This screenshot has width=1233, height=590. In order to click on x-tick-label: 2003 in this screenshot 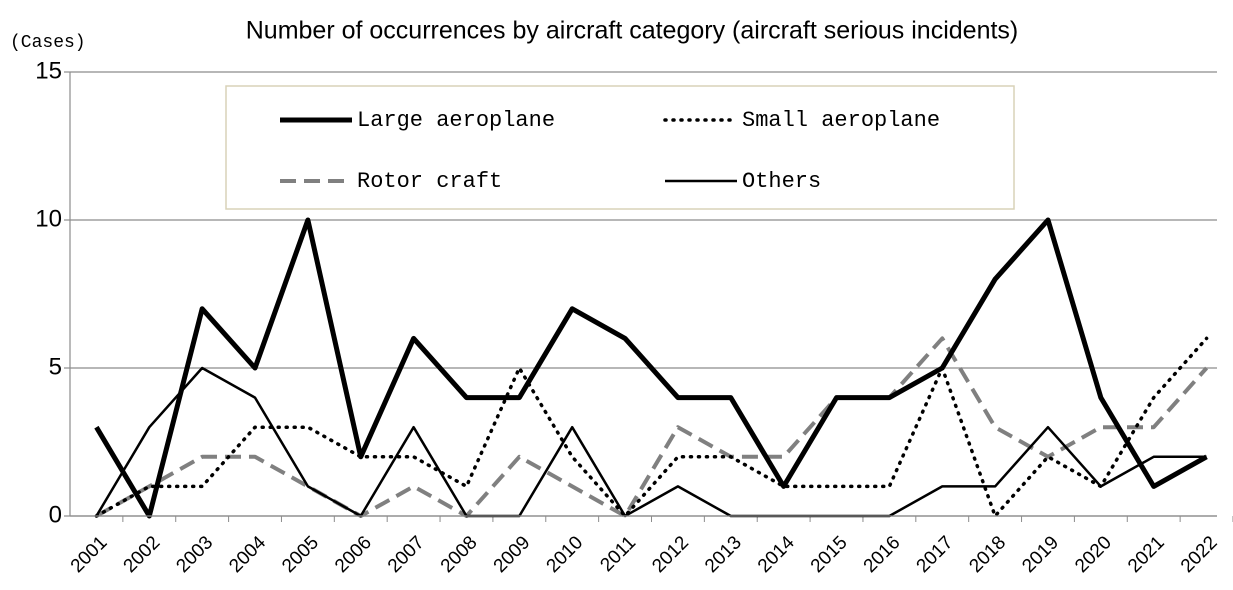, I will do `click(194, 554)`.